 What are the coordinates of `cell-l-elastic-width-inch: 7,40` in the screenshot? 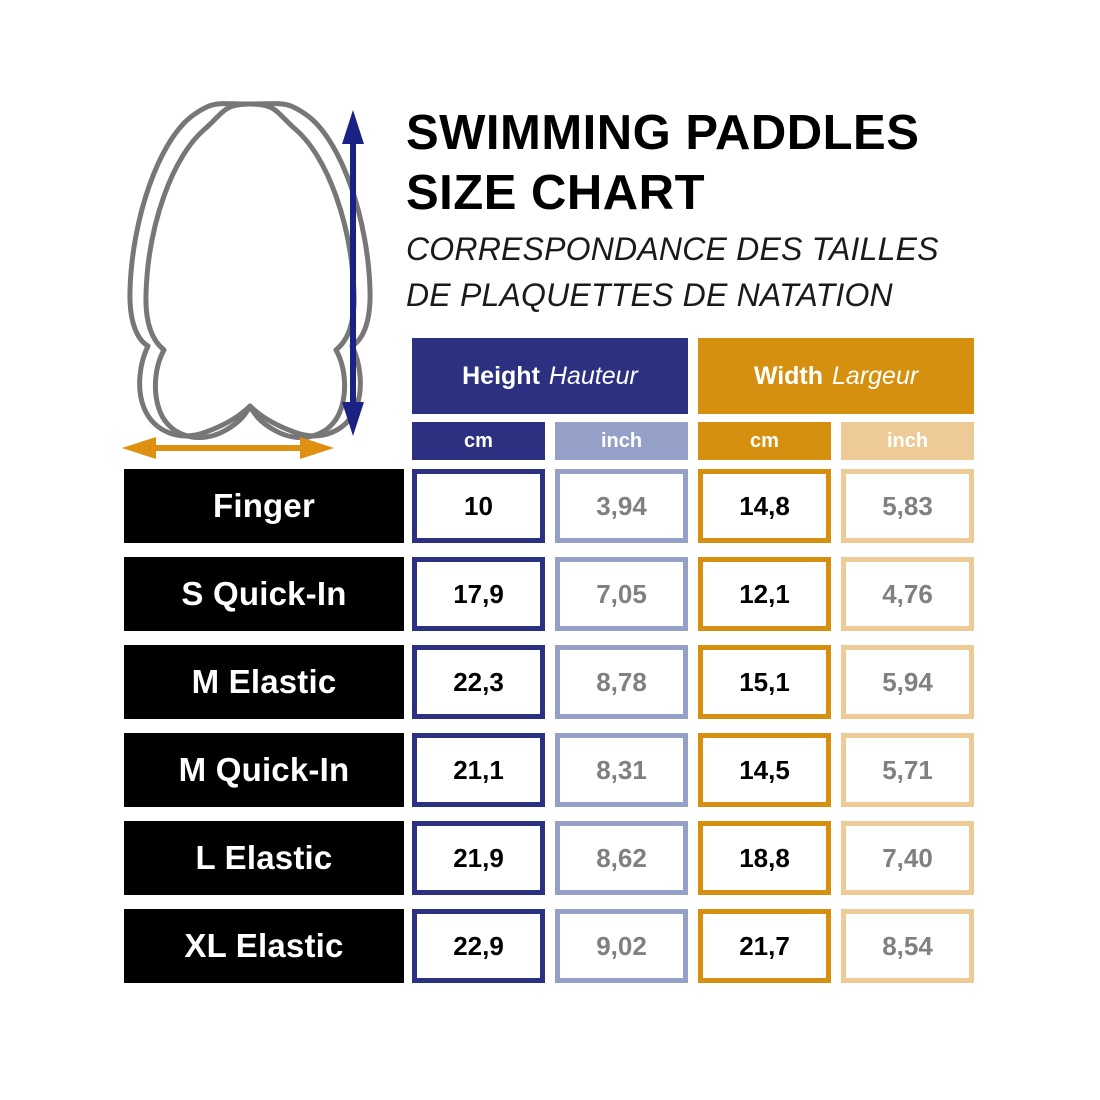 It's located at (907, 858).